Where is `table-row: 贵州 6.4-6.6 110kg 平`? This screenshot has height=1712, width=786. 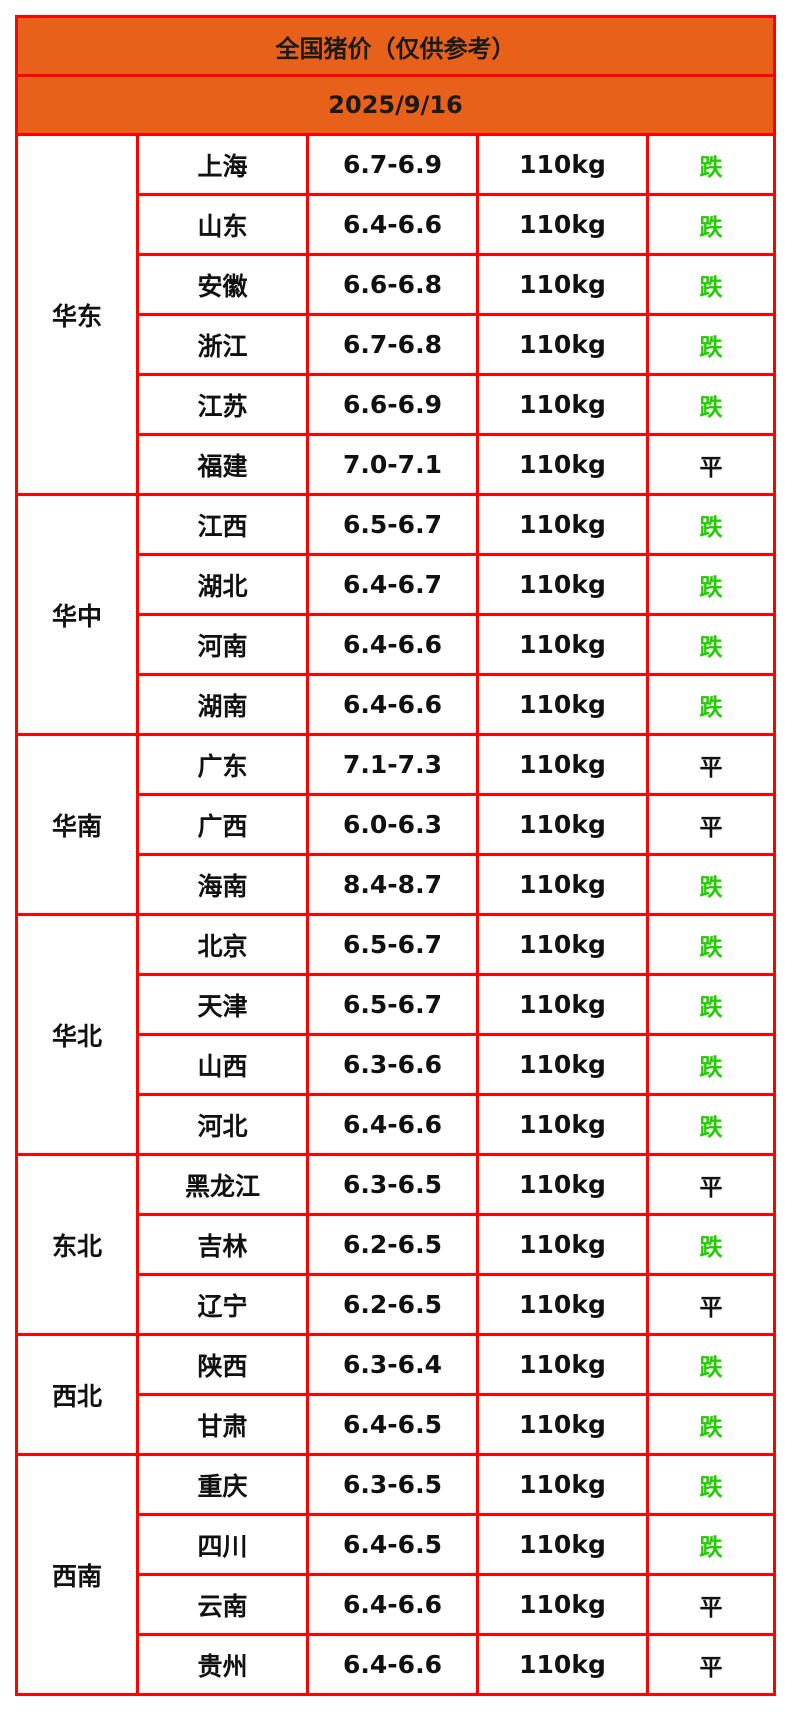
table-row: 贵州 6.4-6.6 110kg 平 is located at coordinates (397, 1664).